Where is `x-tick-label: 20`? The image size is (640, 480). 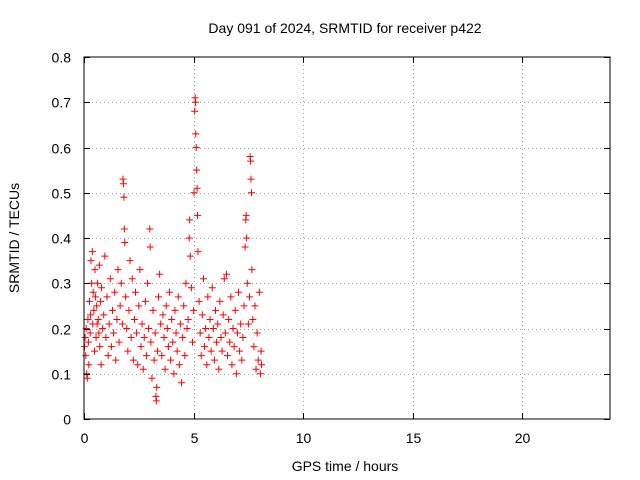 x-tick-label: 20 is located at coordinates (523, 438).